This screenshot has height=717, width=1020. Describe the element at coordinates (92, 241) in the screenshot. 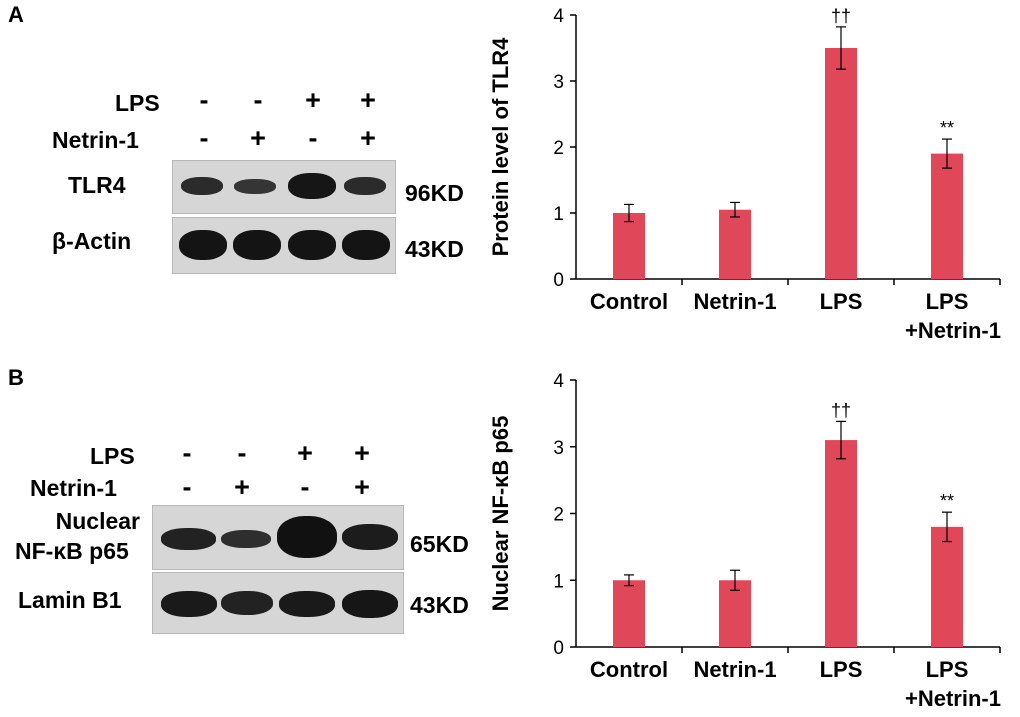

I see `blot-label-actin: β-Actin` at that location.